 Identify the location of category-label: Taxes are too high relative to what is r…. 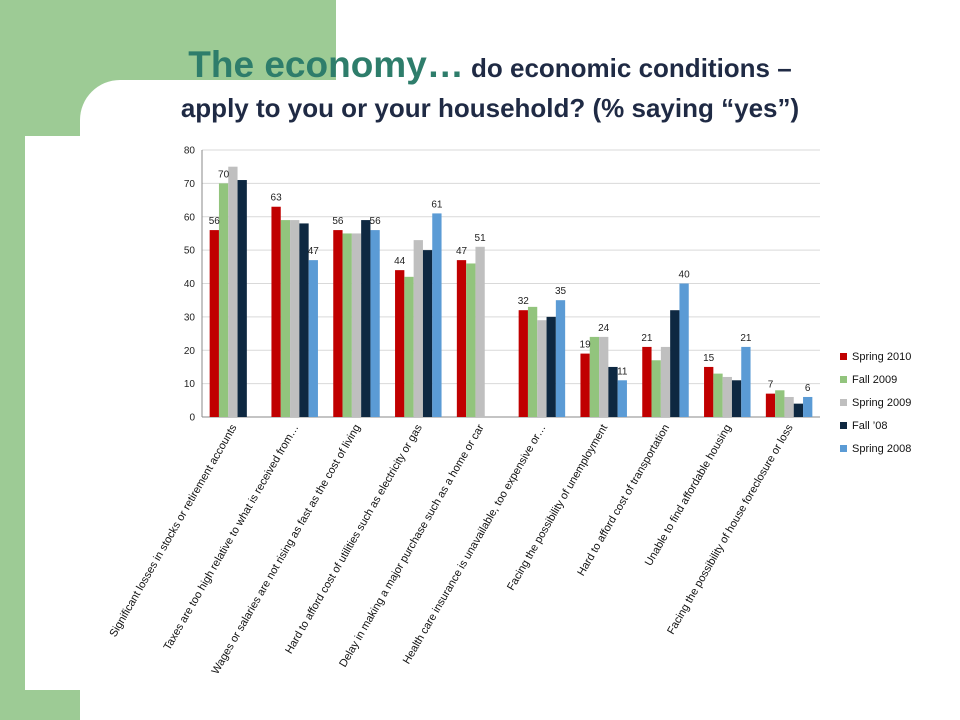
(232, 538).